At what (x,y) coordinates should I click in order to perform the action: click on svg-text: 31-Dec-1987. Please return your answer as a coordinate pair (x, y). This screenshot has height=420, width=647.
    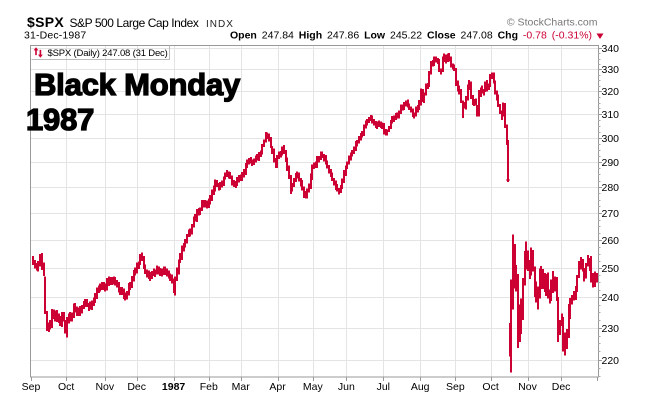
    Looking at the image, I should click on (55, 36).